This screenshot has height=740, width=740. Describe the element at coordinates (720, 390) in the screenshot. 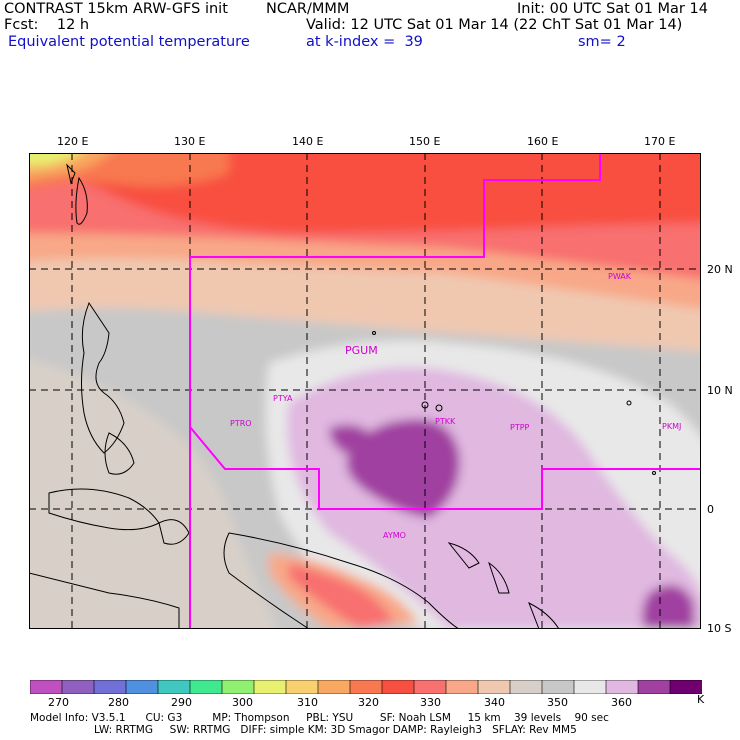

I see `lat-label-10n: 10 N` at that location.